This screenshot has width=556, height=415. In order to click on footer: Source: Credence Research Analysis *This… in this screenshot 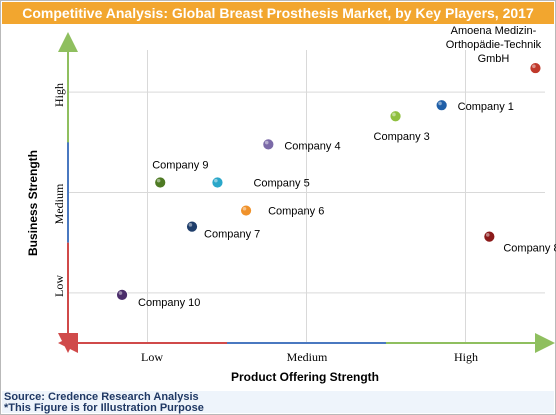, I will do `click(278, 402)`.